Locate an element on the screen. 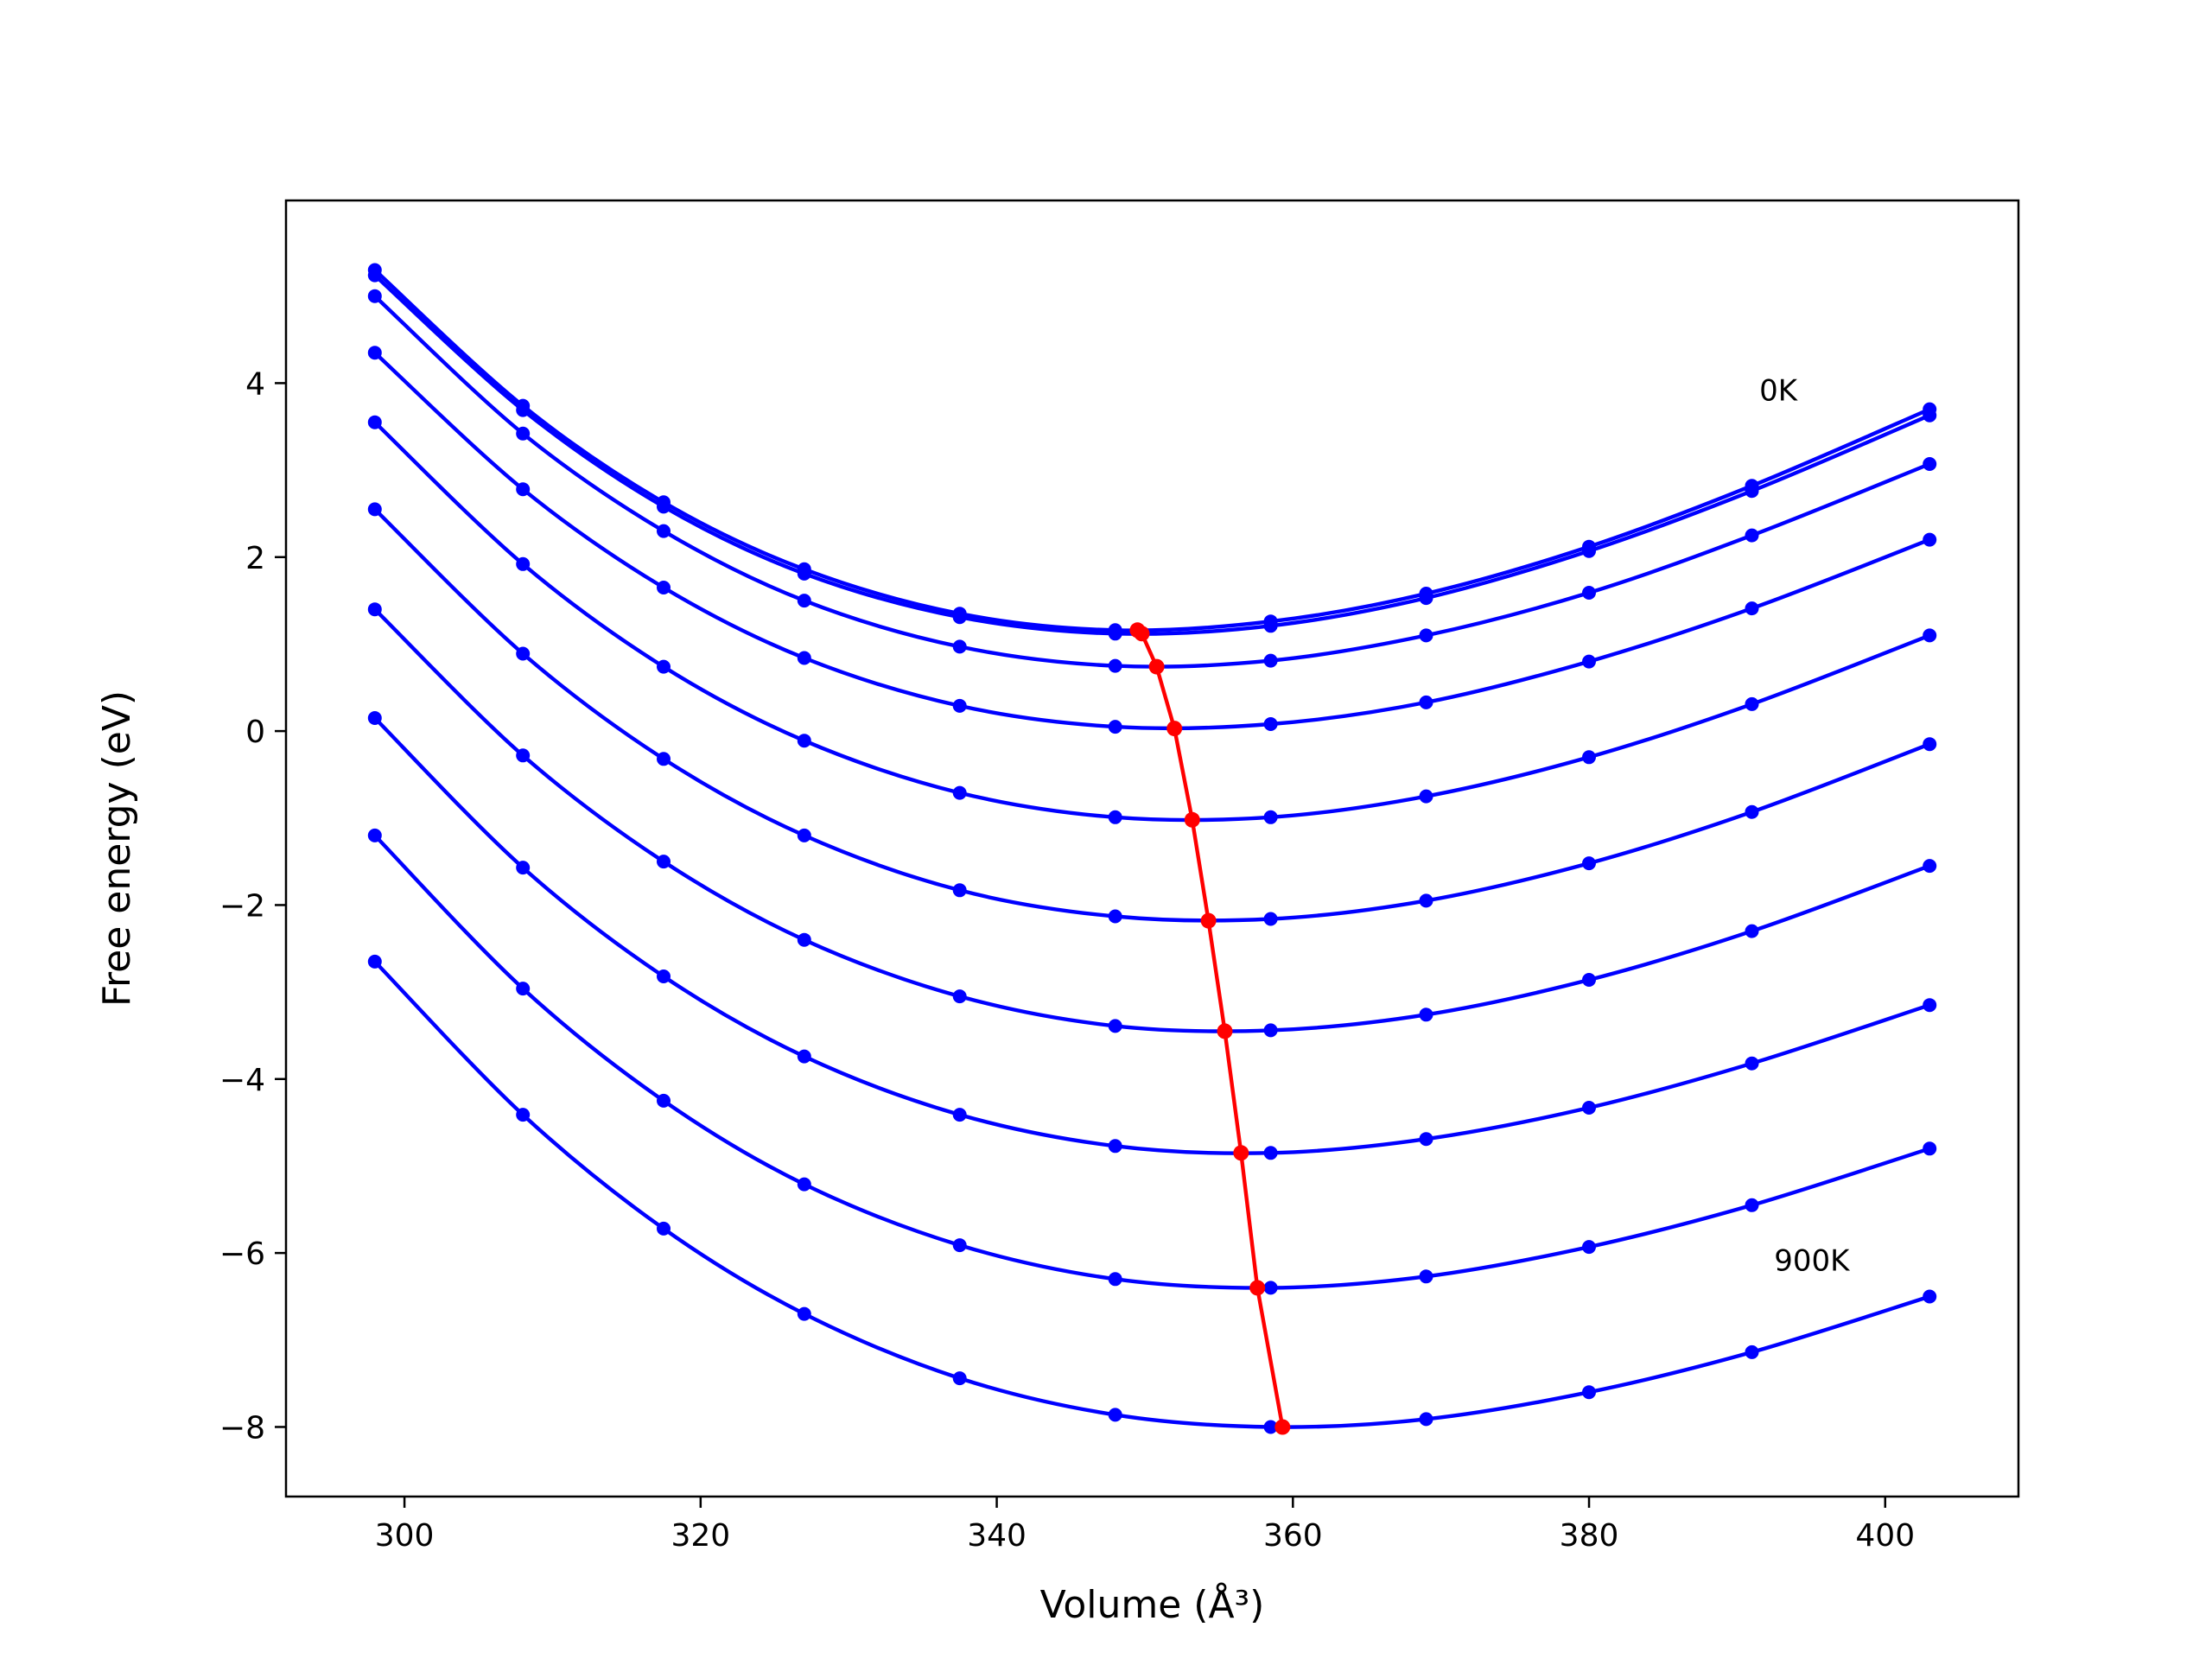  x-axis-label: Volume (Å³) is located at coordinates (1152, 1604).